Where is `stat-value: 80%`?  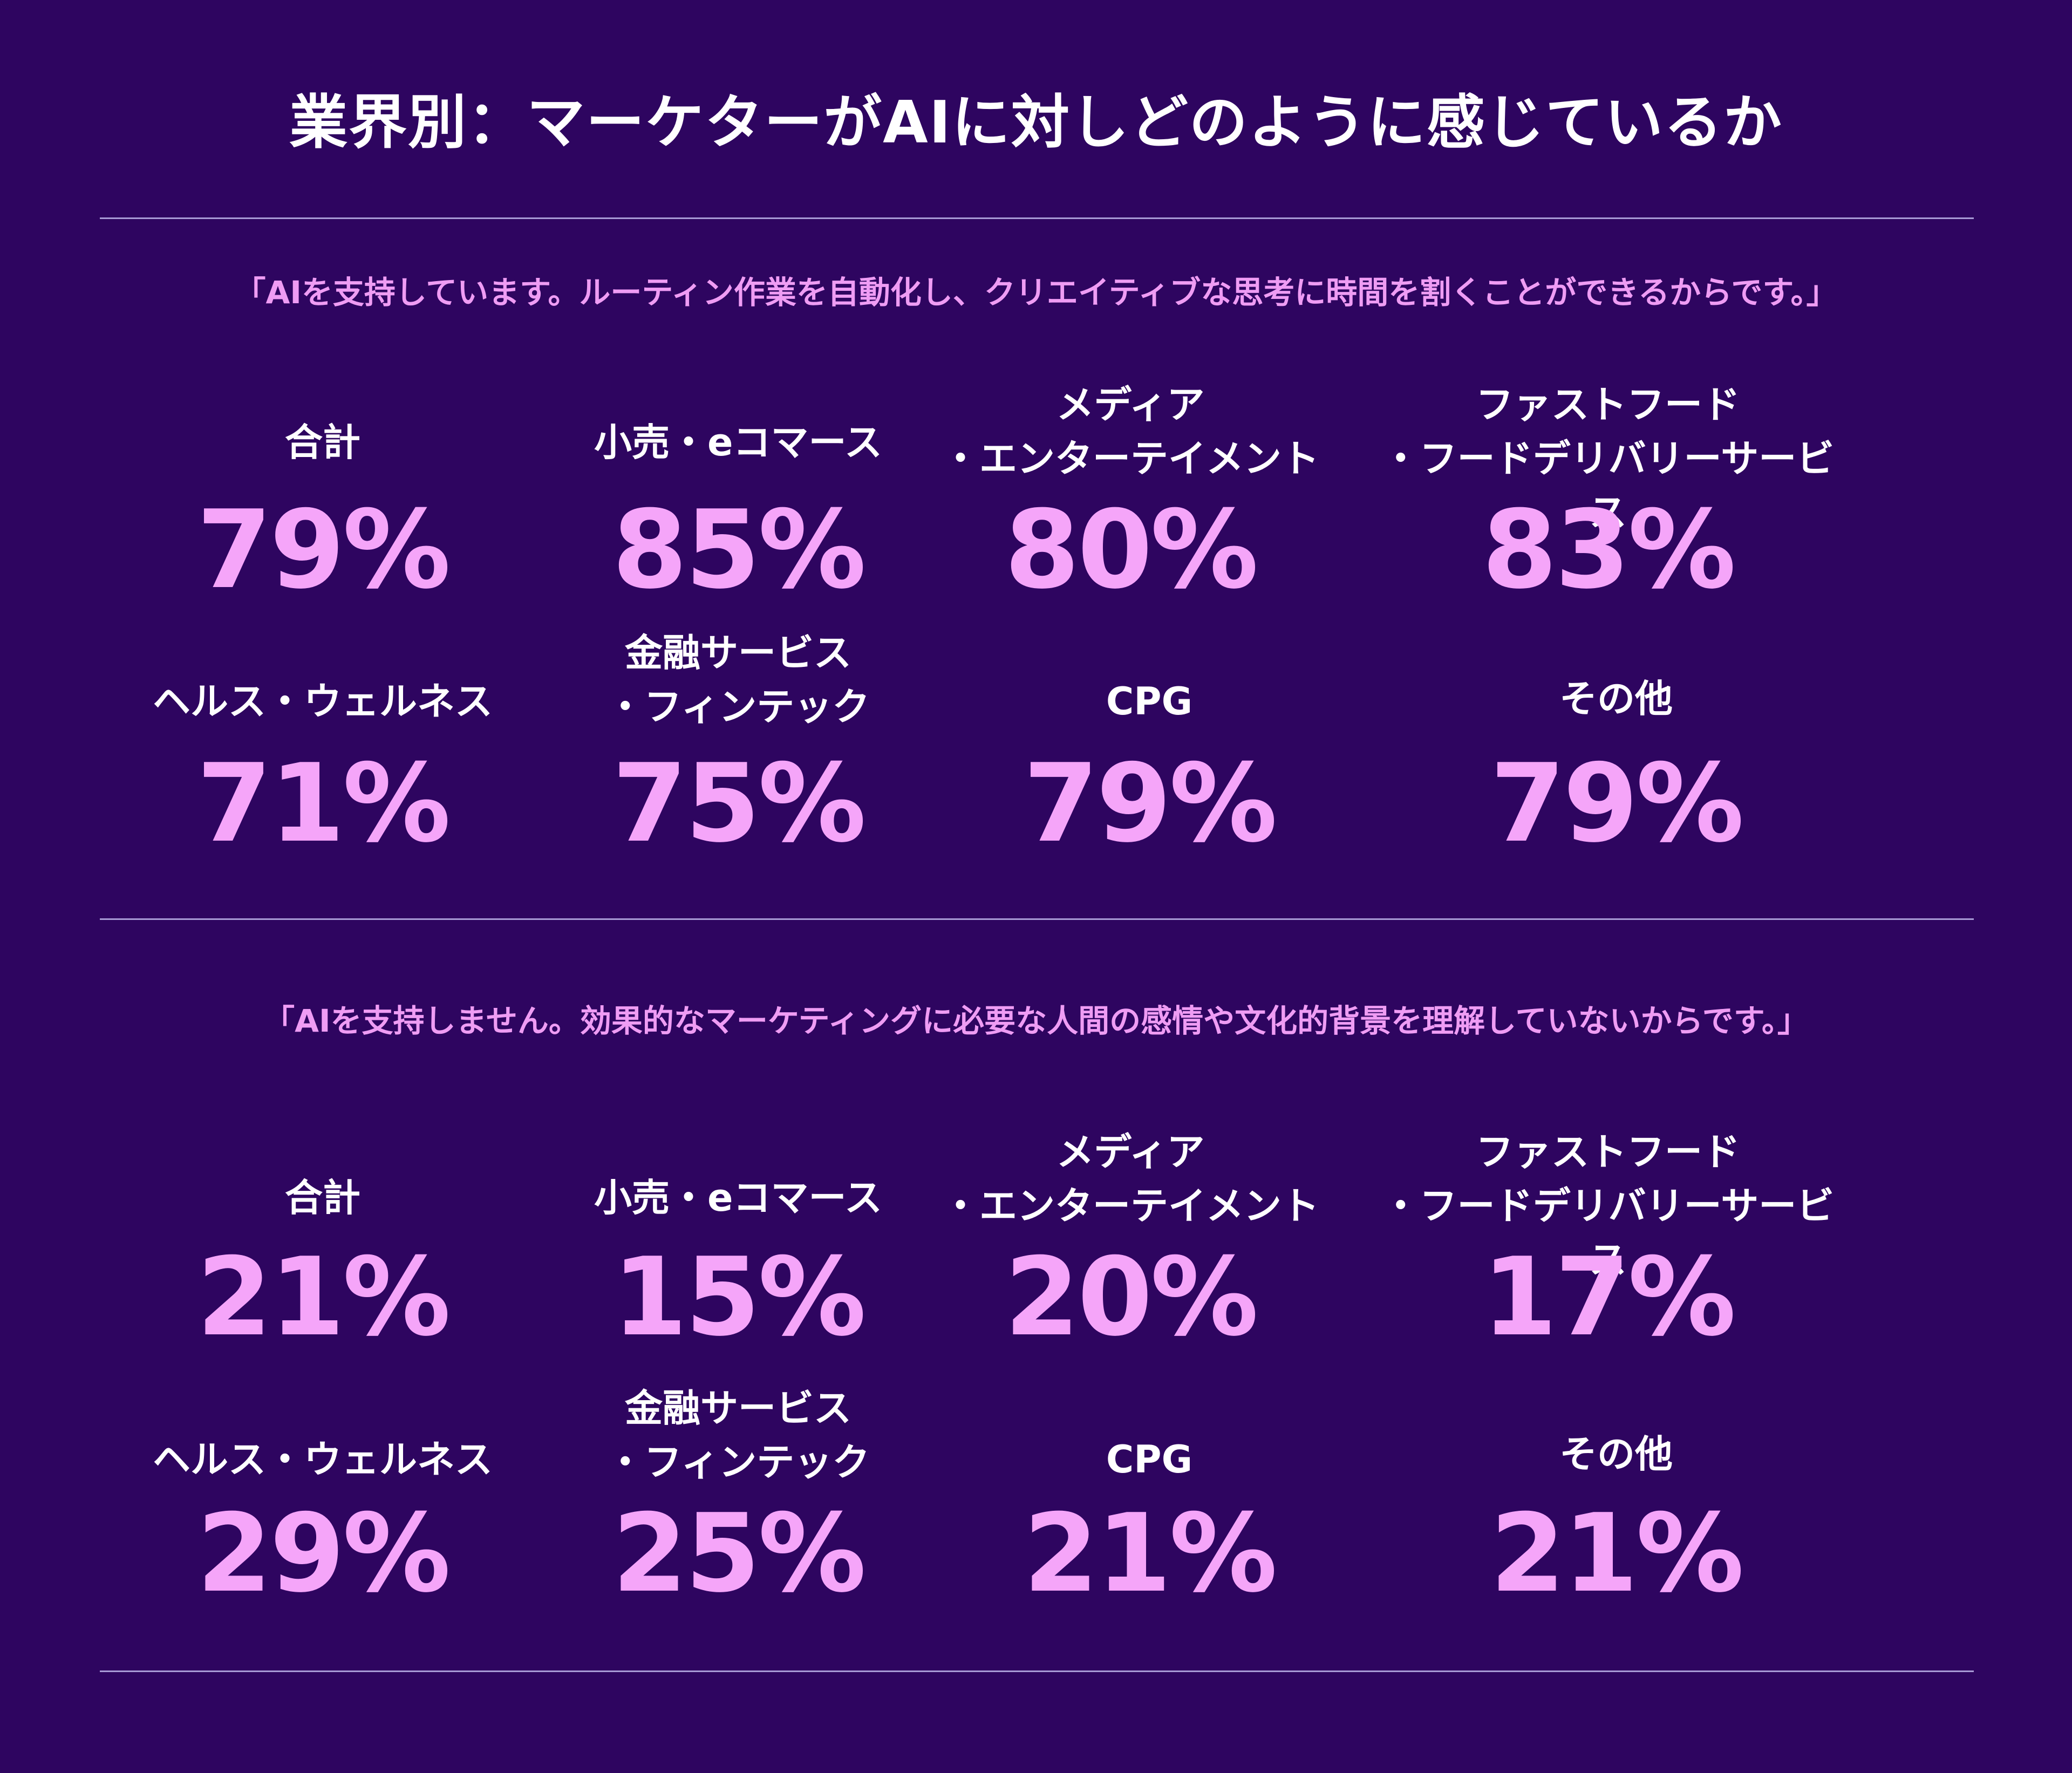
stat-value: 80% is located at coordinates (1131, 550).